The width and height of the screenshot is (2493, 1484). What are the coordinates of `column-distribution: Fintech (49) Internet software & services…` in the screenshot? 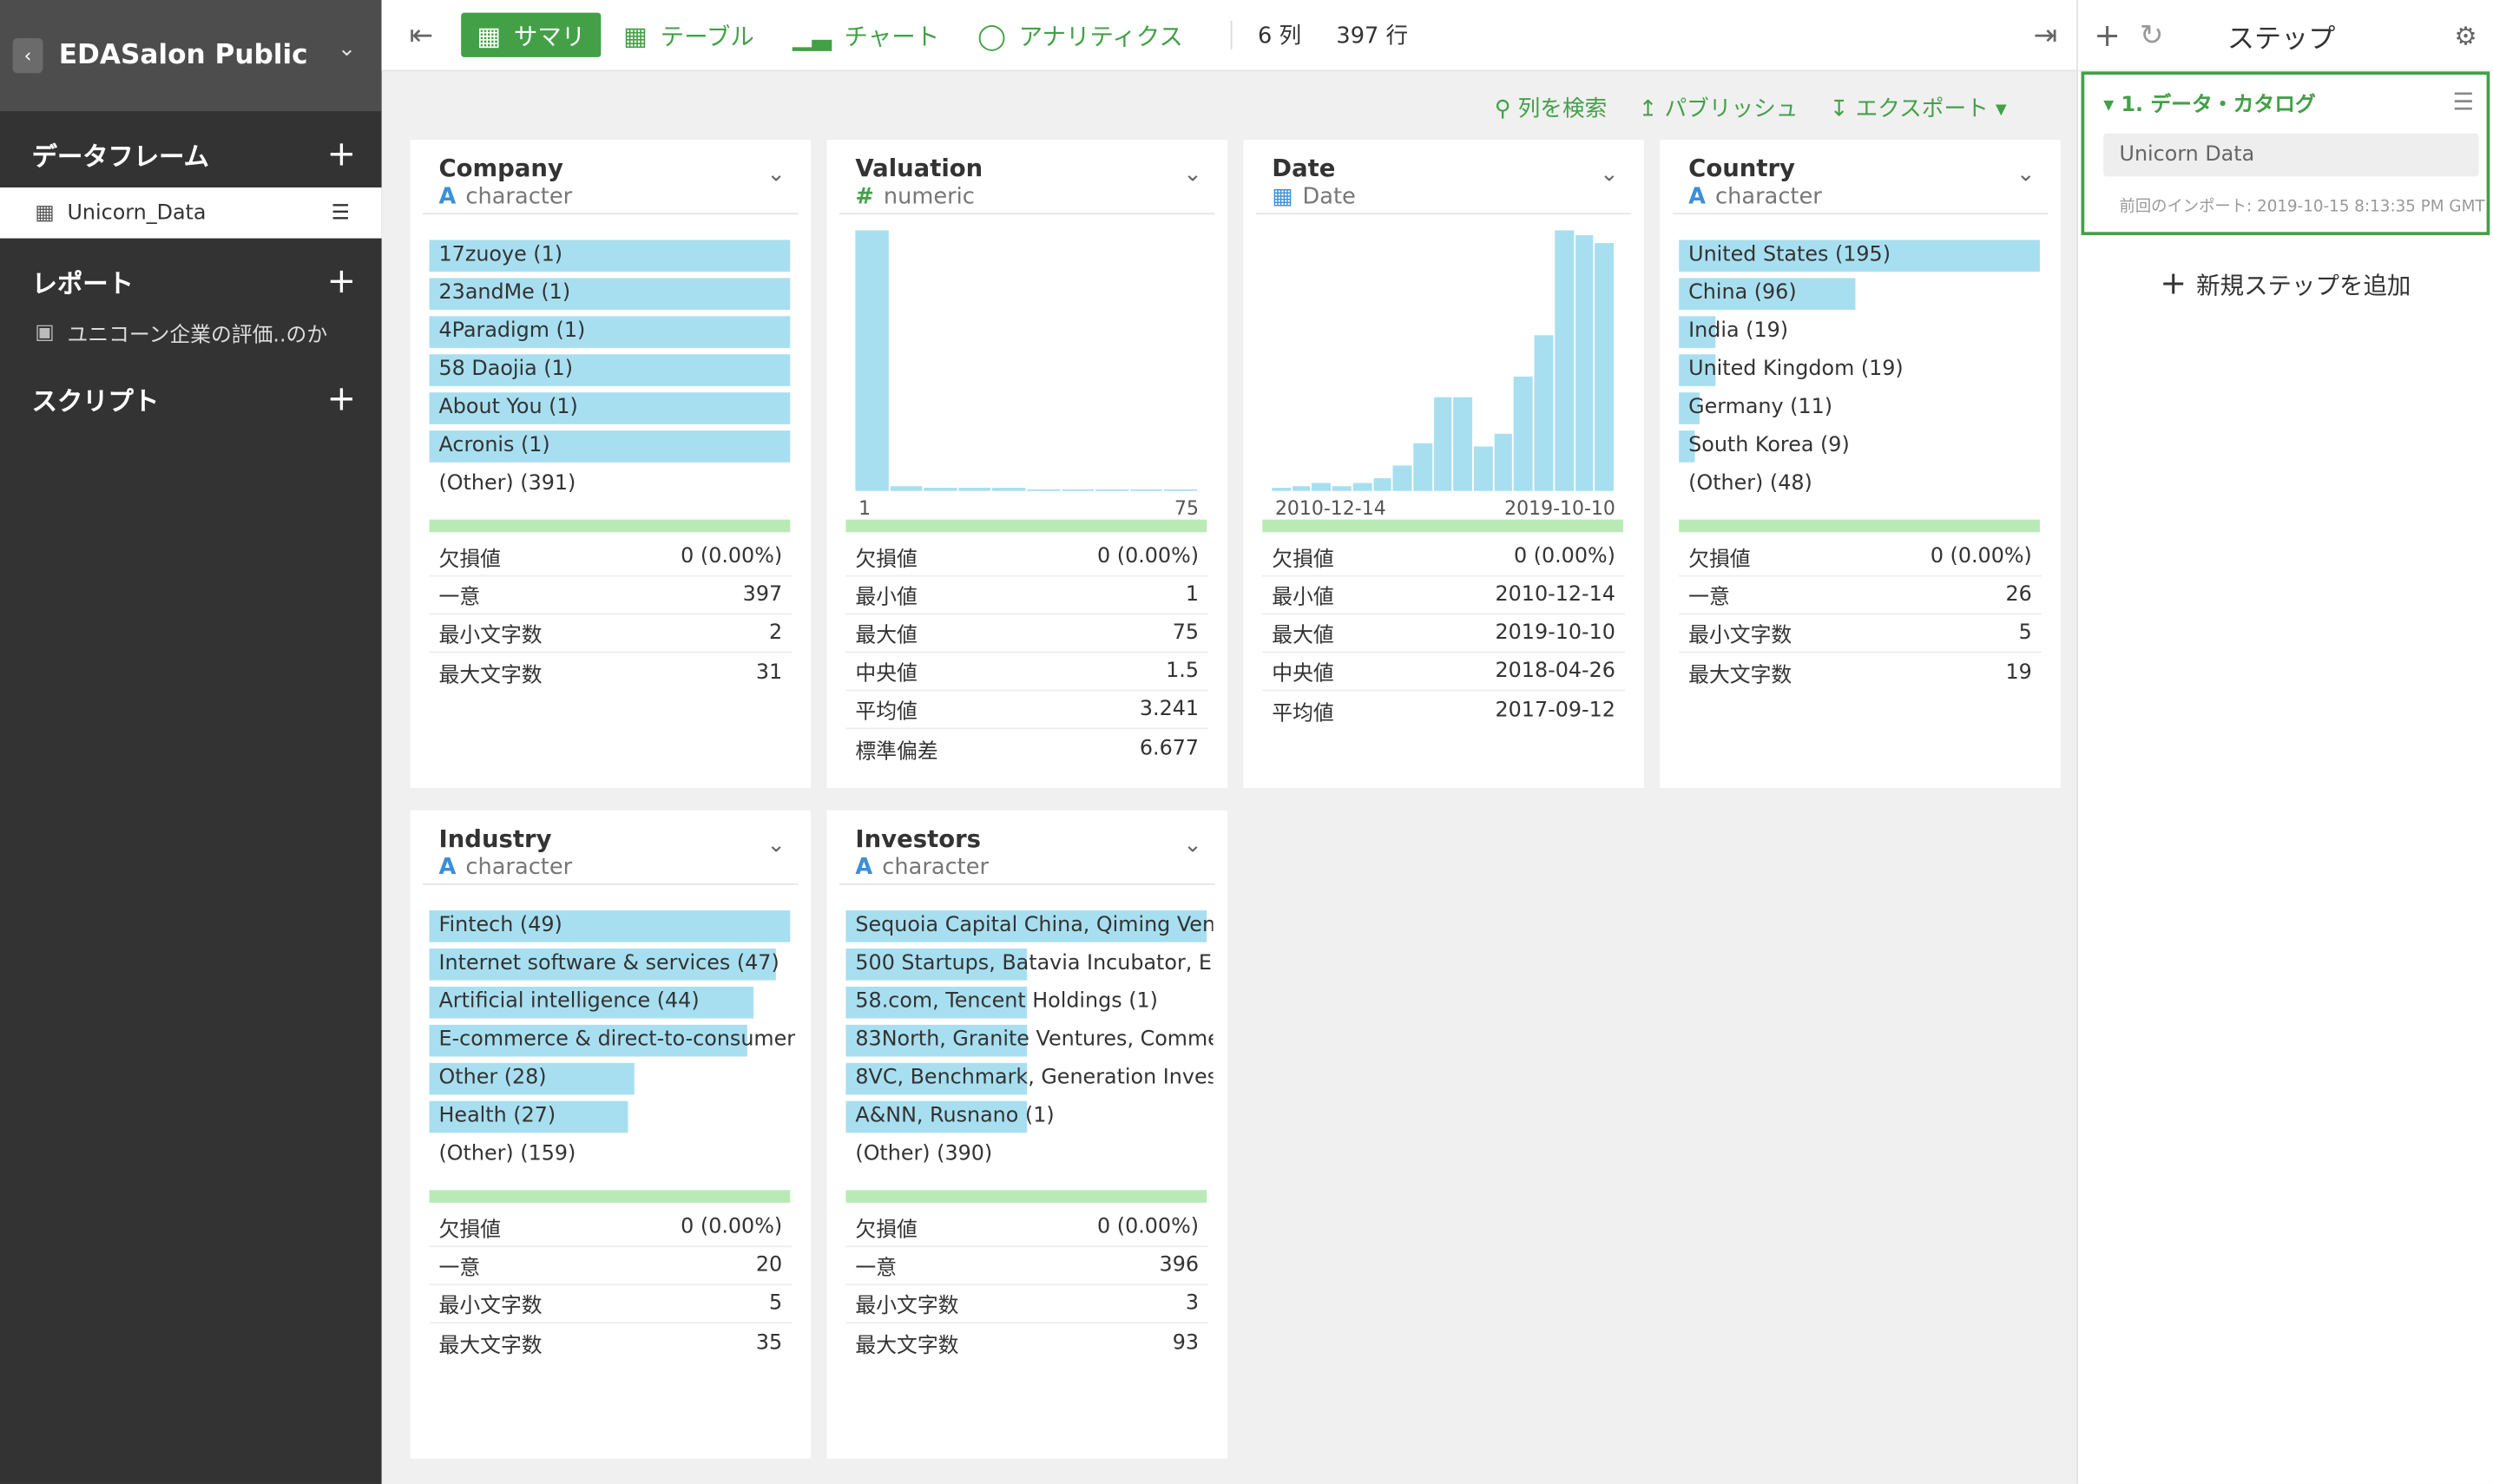 It's located at (611, 1044).